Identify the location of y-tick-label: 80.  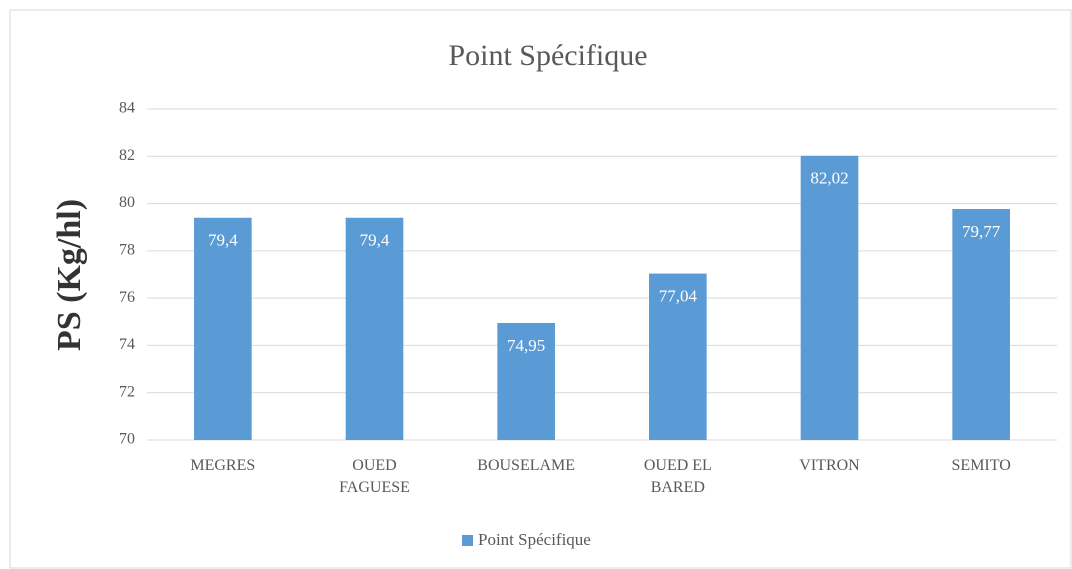
(127, 202).